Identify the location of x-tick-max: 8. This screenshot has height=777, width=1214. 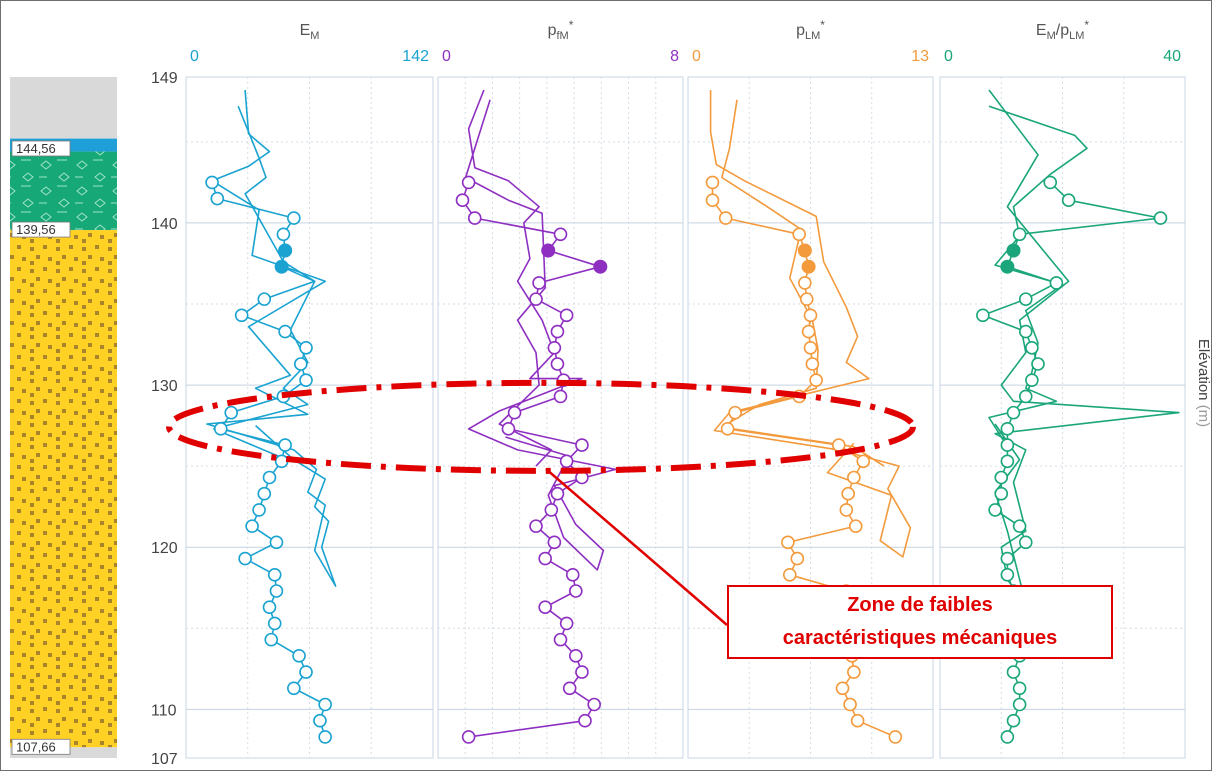
(674, 56).